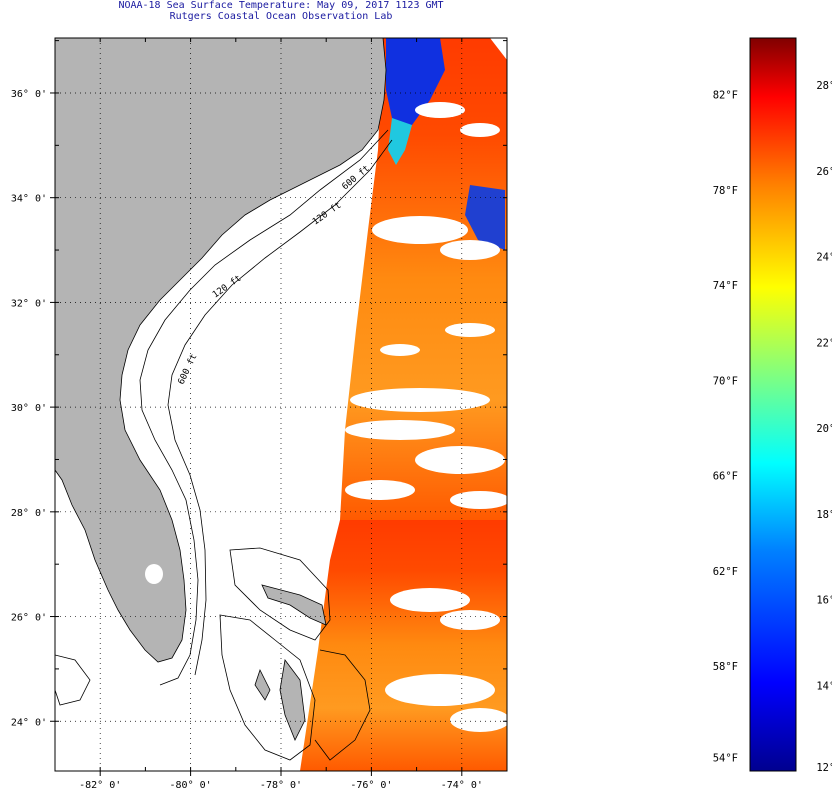 Image resolution: width=832 pixels, height=793 pixels. I want to click on colorbar-celsius-label: 28°C, so click(824, 86).